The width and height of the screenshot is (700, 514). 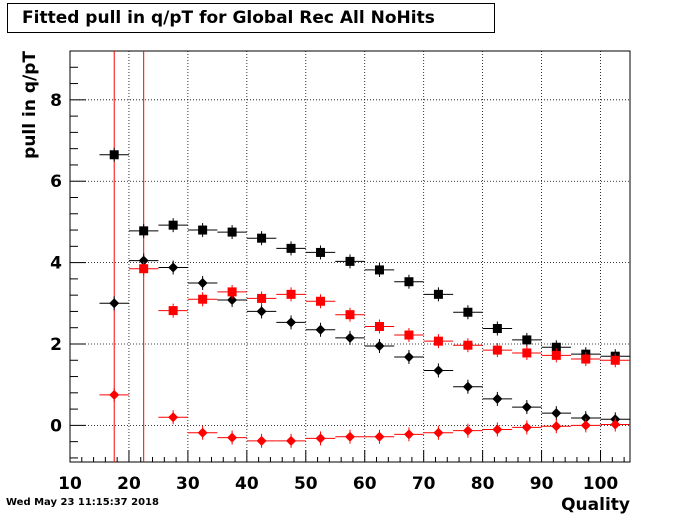 What do you see at coordinates (56, 345) in the screenshot?
I see `y-tick-label: 2` at bounding box center [56, 345].